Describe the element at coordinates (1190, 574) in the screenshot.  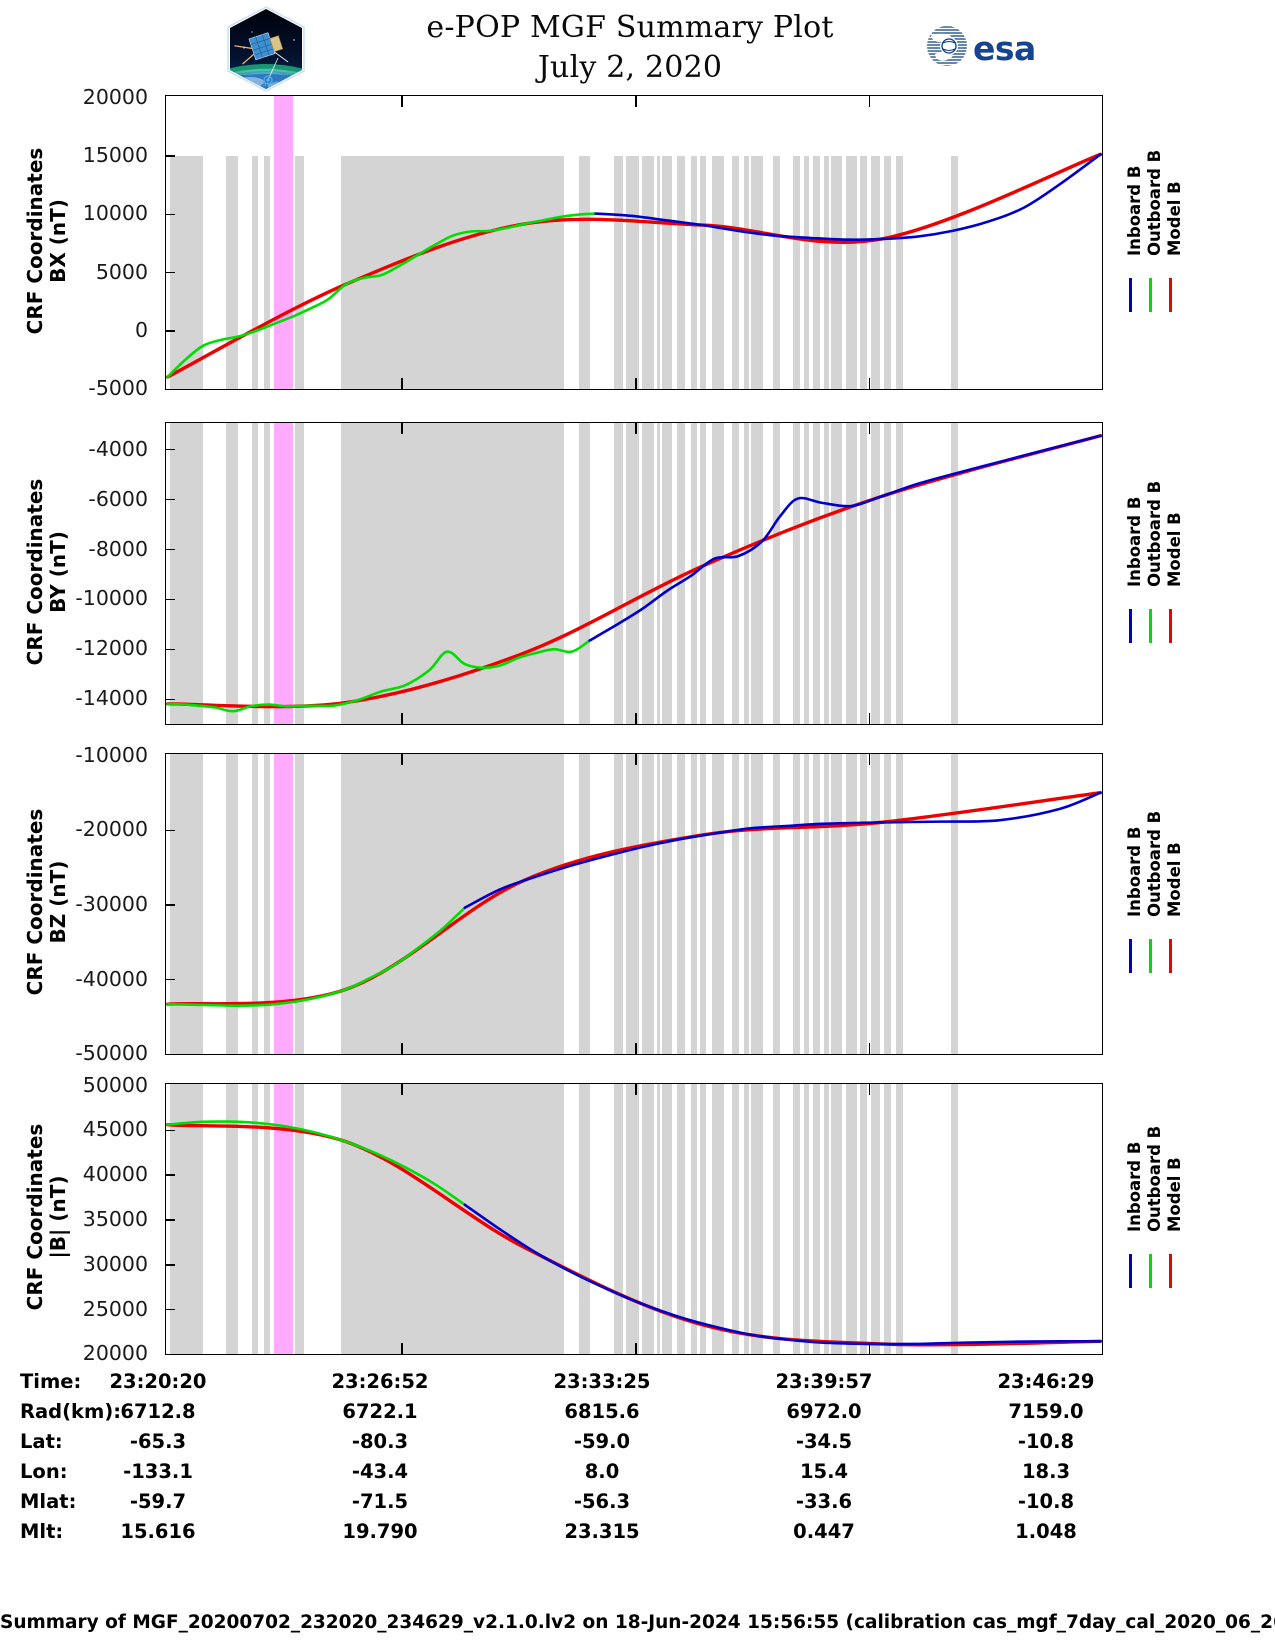
I see `legend-by: Inboard B Outboard B Model B` at that location.